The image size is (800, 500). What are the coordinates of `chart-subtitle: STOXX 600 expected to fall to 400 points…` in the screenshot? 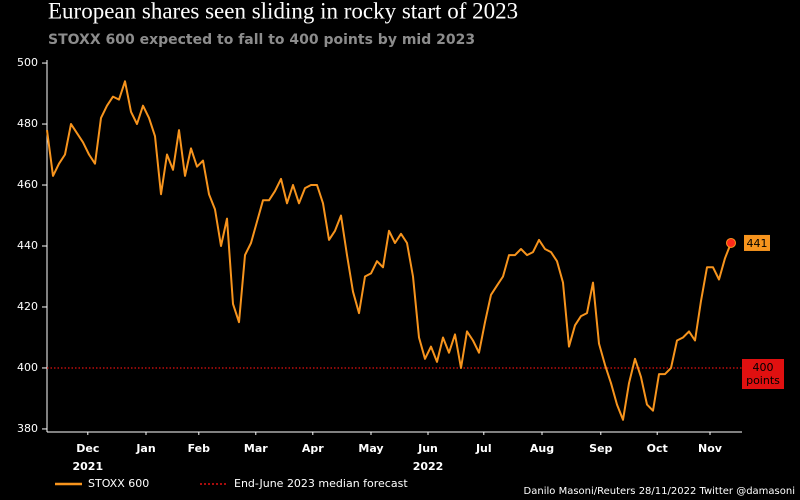 It's located at (261, 40).